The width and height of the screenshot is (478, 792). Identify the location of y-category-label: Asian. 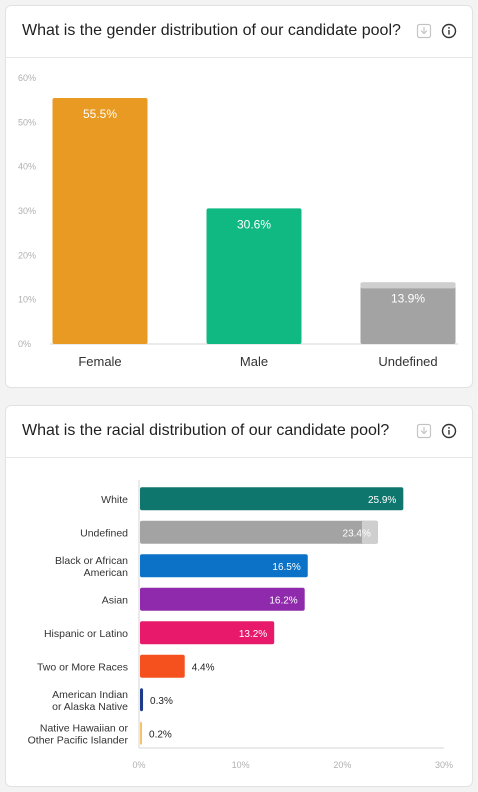
(115, 600).